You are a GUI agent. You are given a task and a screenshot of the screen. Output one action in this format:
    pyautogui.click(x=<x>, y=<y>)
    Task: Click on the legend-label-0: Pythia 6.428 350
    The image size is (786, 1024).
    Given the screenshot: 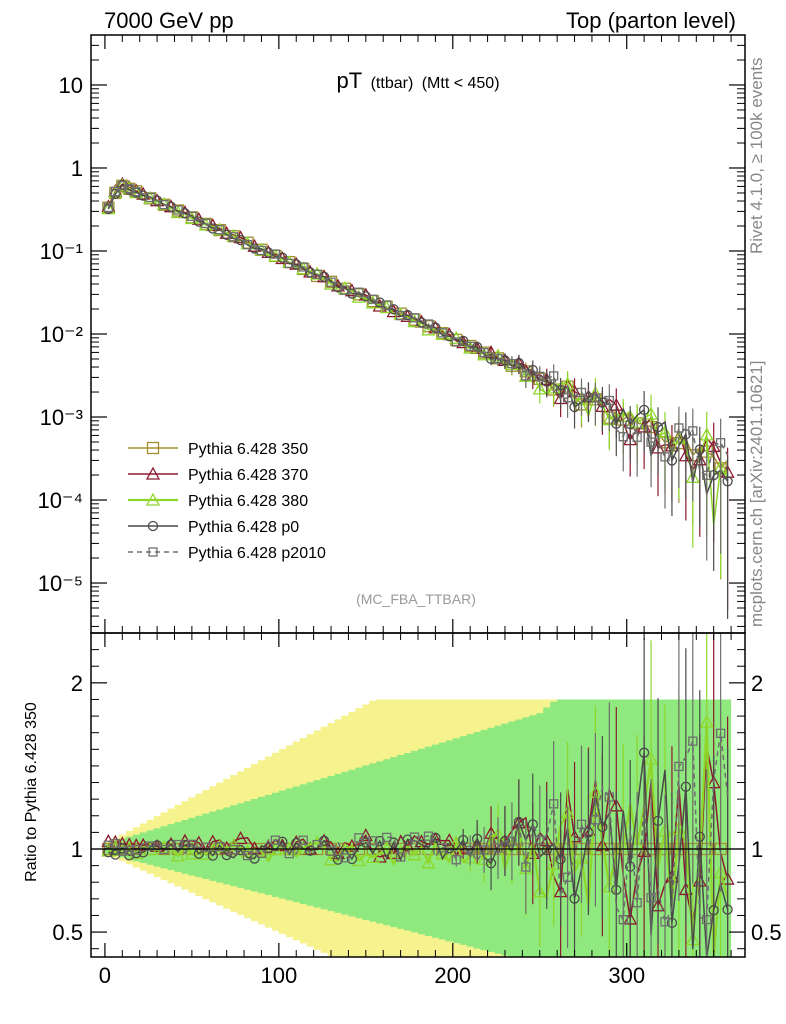 What is the action you would take?
    pyautogui.click(x=248, y=449)
    